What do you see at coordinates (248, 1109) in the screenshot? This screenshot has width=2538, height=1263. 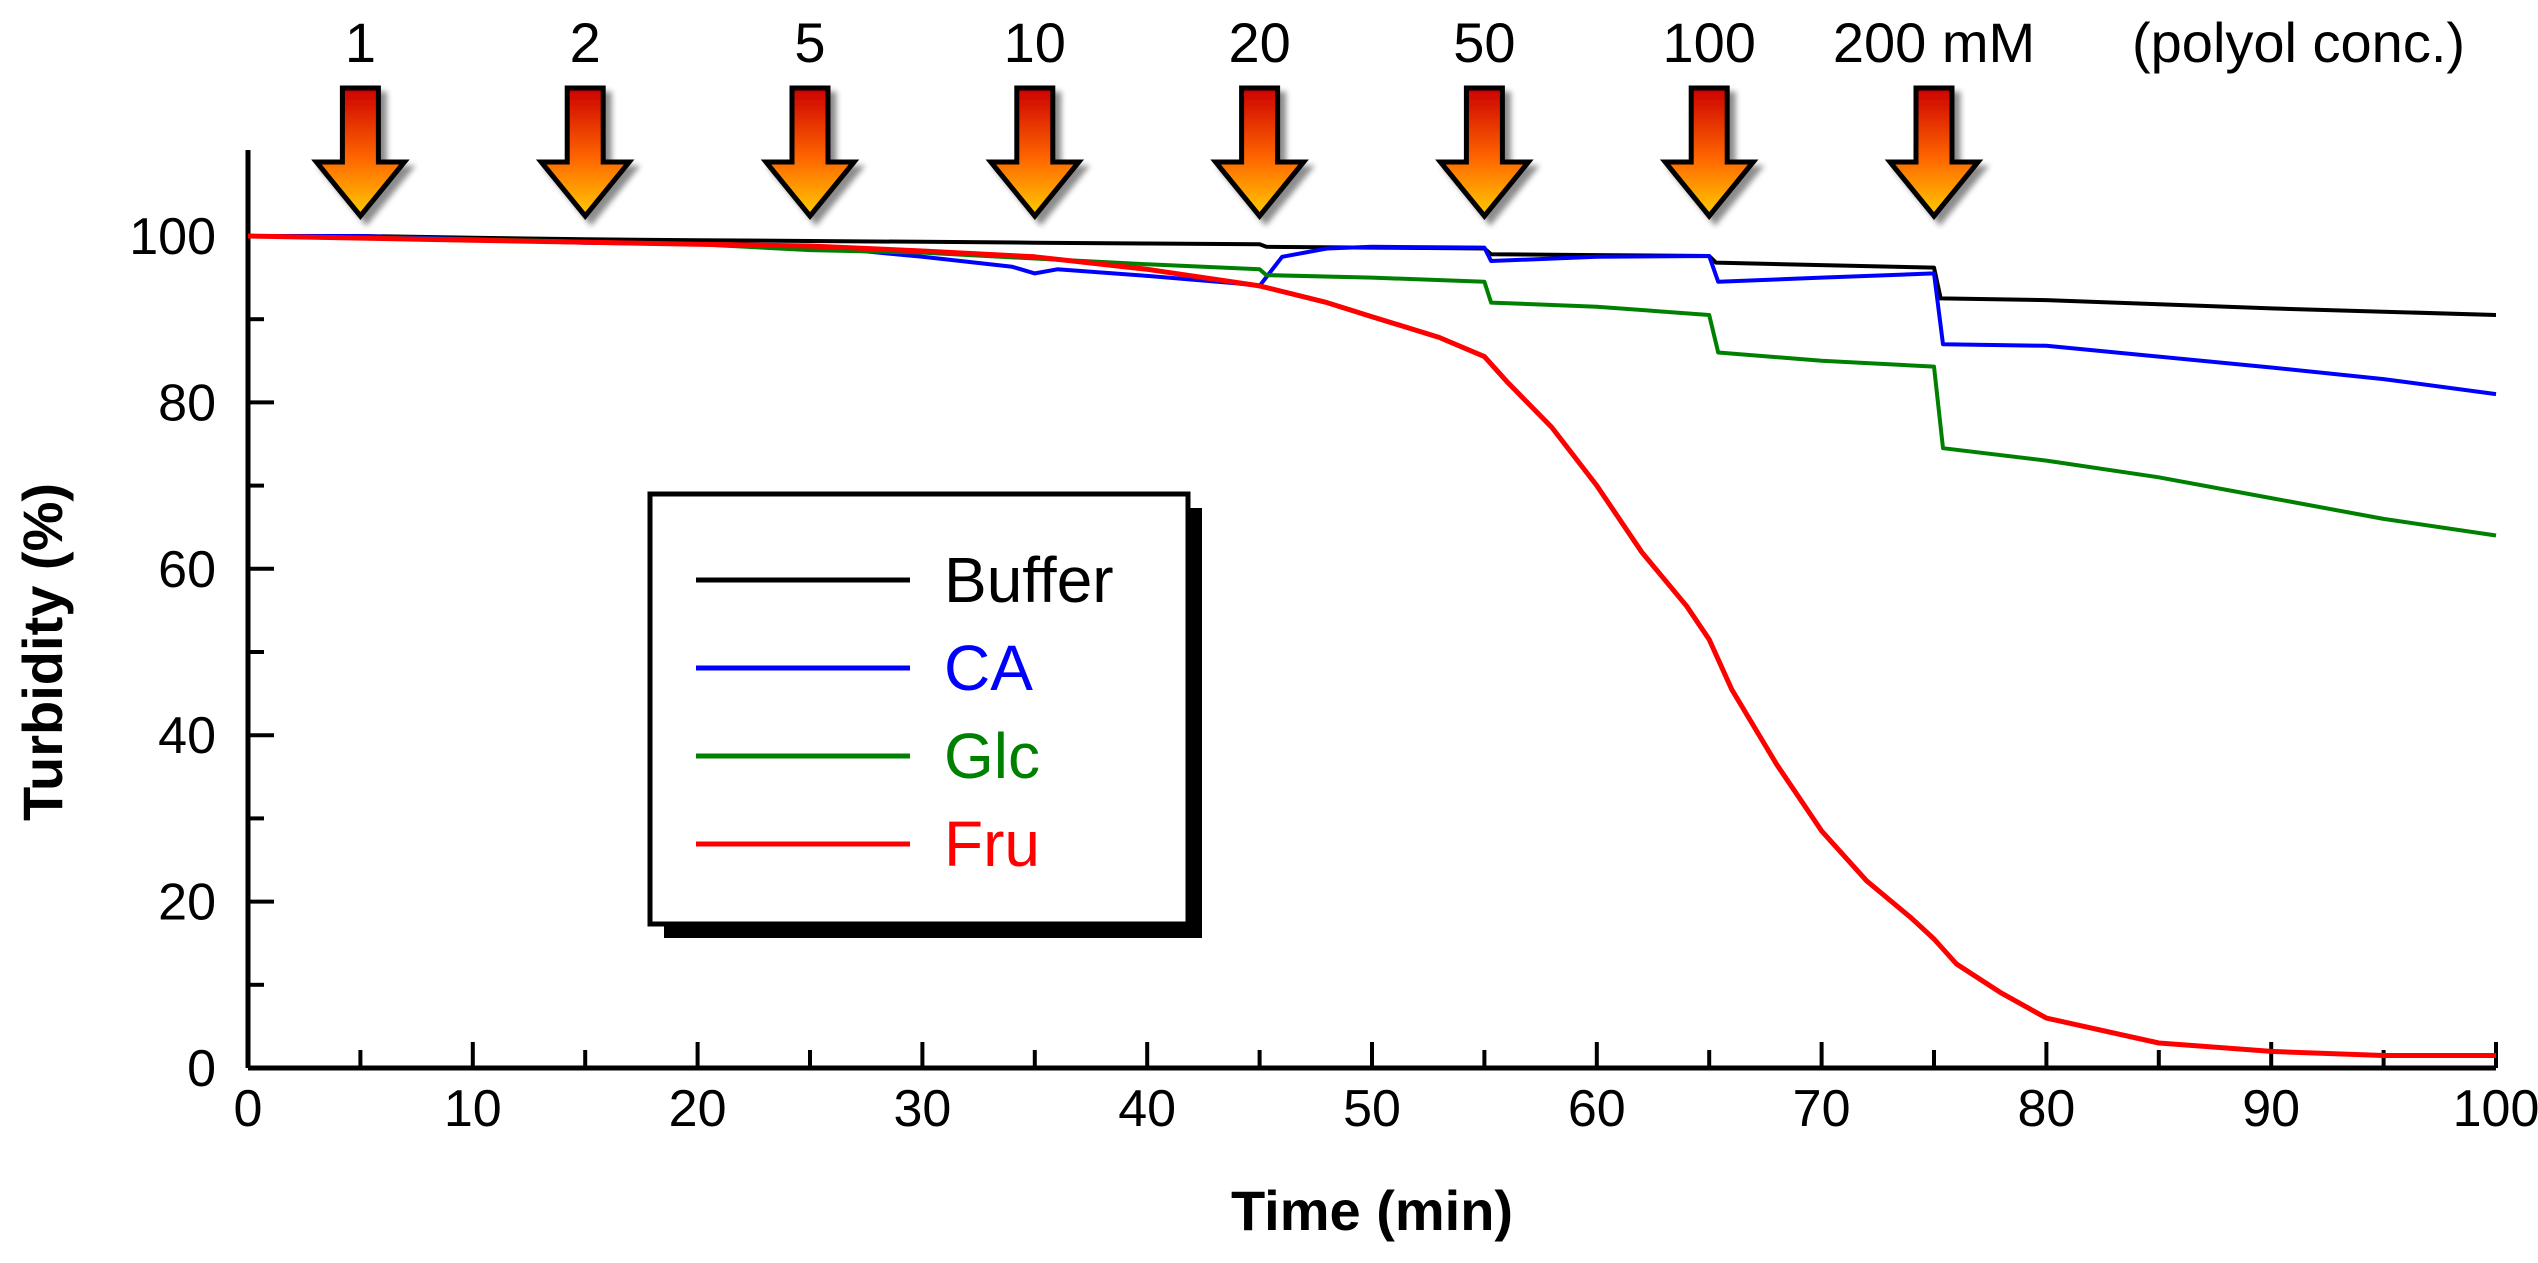 I see `x-tick-label: 0` at bounding box center [248, 1109].